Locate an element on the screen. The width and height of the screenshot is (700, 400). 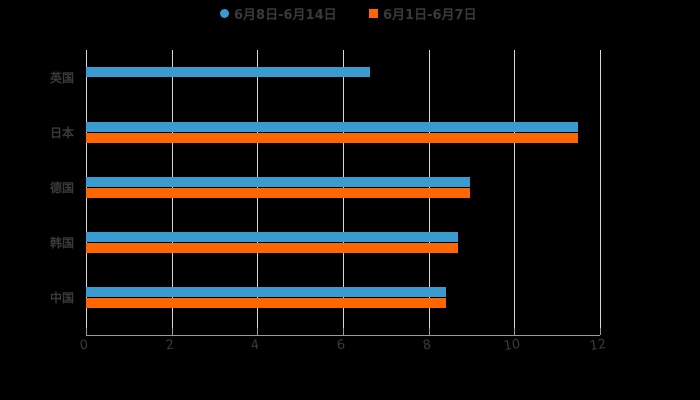
x-tick-label: 2 is located at coordinates (170, 345).